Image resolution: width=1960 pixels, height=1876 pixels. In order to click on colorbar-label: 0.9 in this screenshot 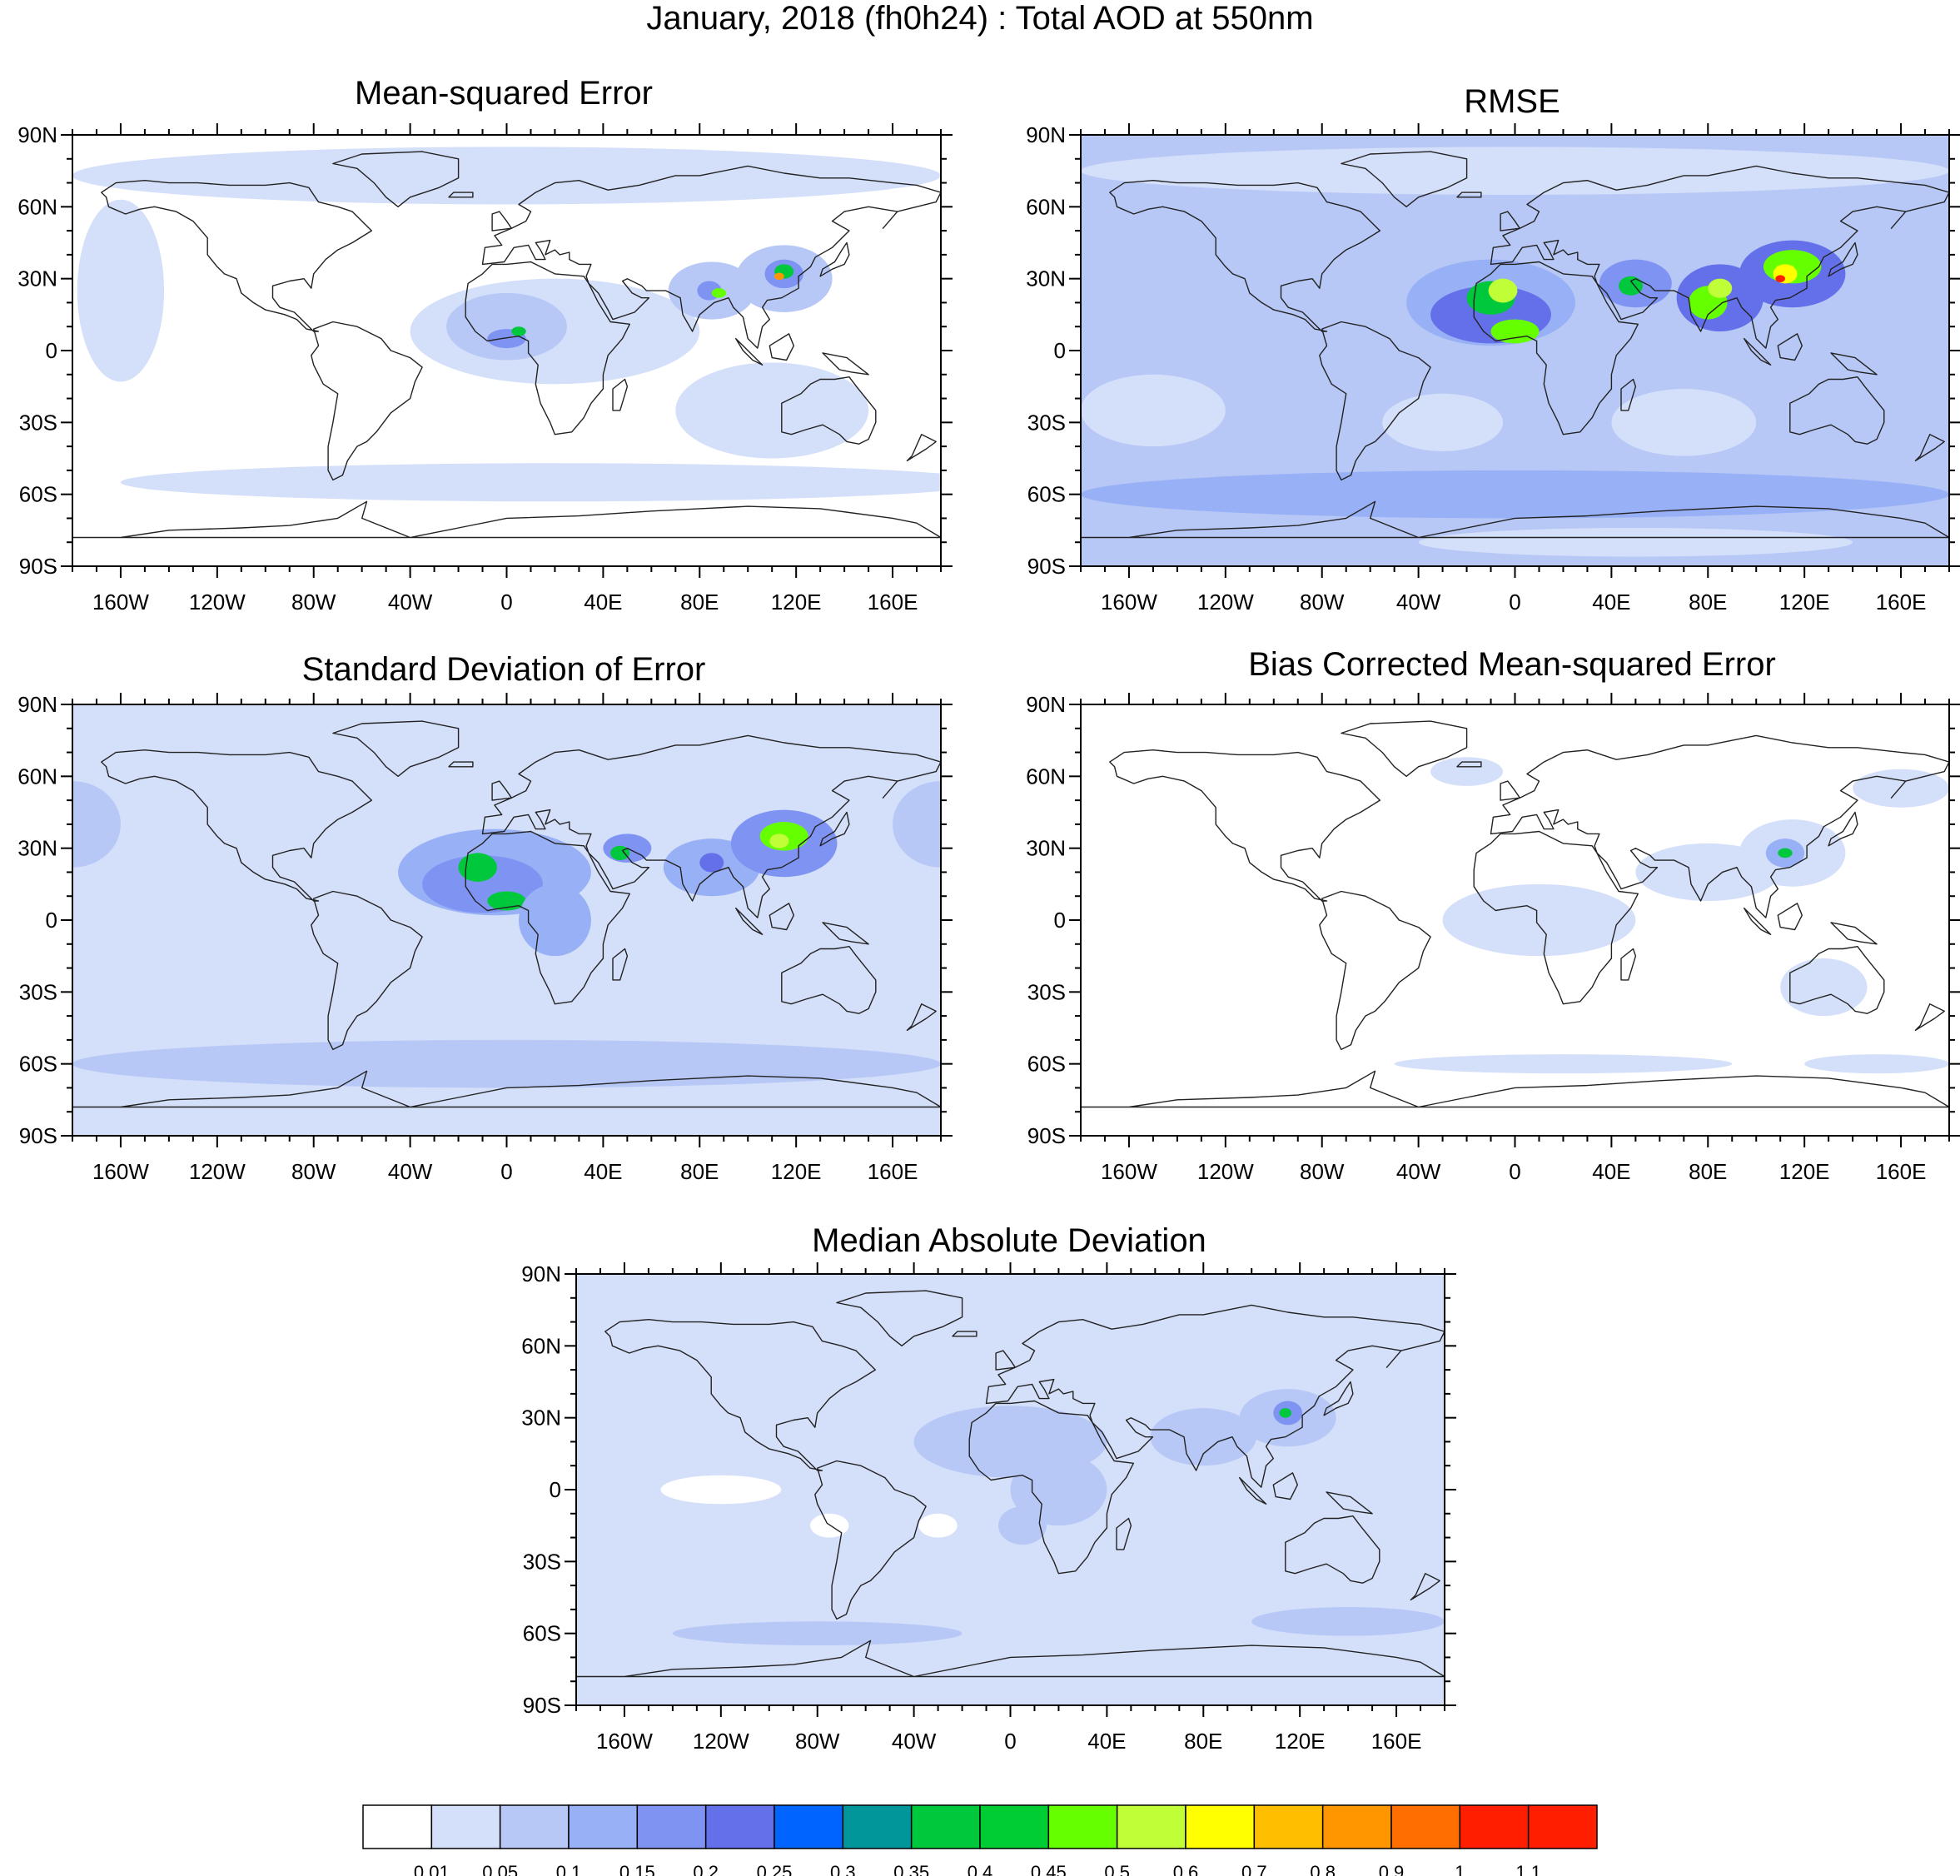, I will do `click(1392, 1869)`.